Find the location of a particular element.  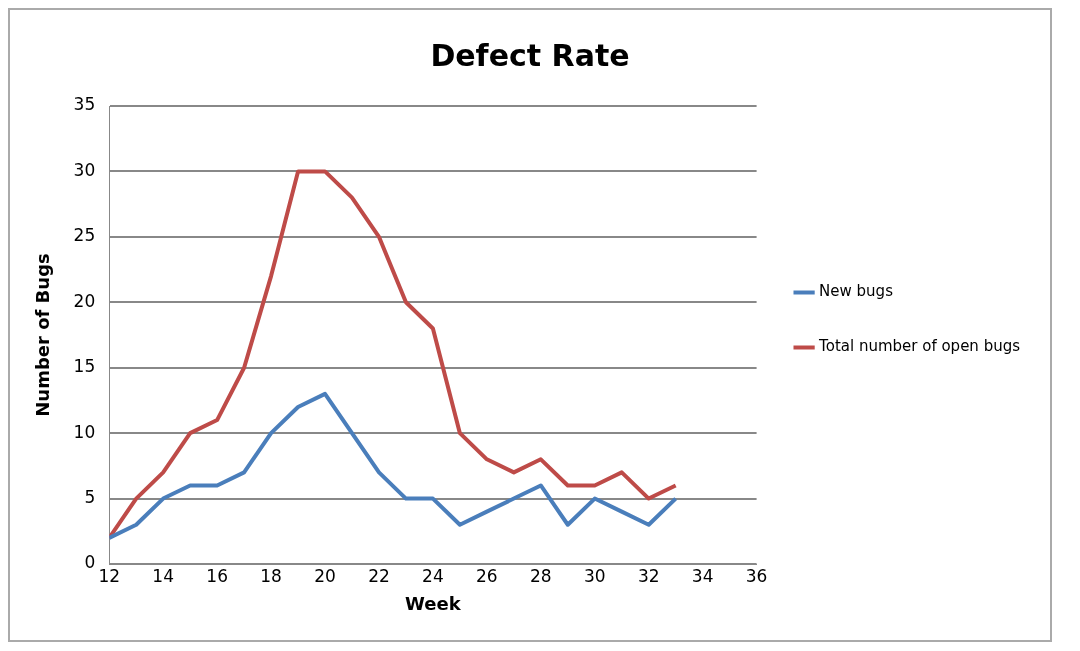

x-tick-label: 36 is located at coordinates (756, 575).